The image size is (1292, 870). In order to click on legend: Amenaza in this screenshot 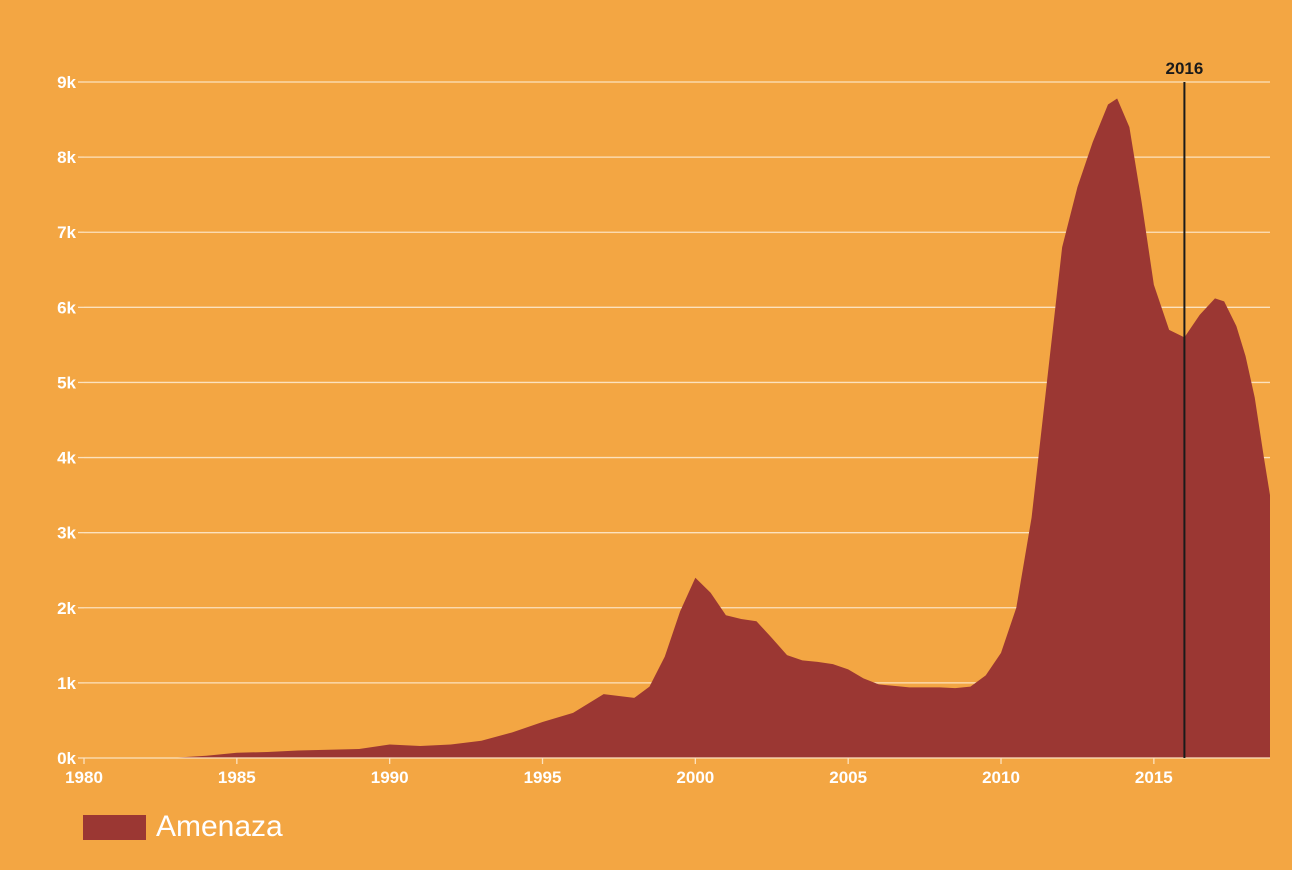, I will do `click(183, 827)`.